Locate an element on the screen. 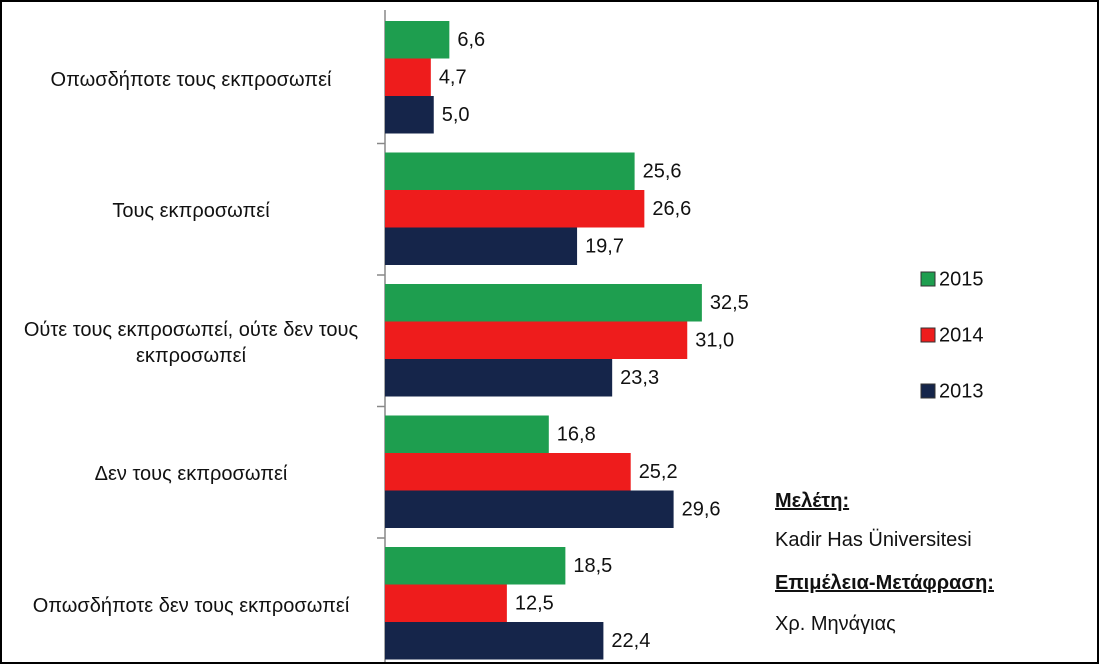  note-text: Kadir Has Üniversitesi is located at coordinates (873, 540).